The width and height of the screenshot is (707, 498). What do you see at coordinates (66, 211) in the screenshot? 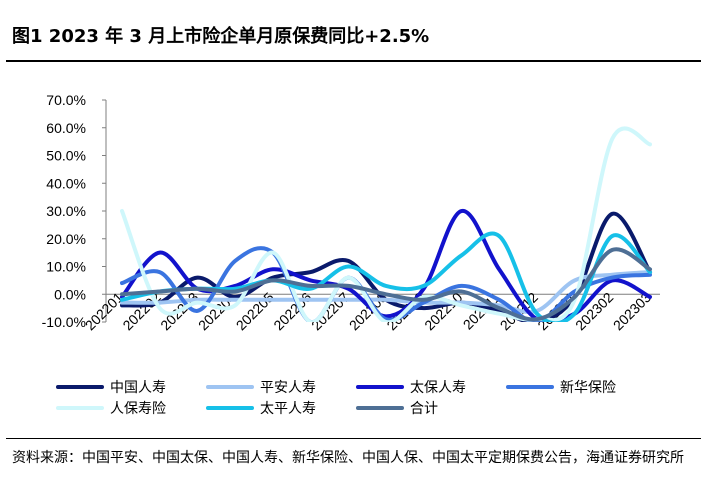
I see `y-tick-label: 30.0%` at bounding box center [66, 211].